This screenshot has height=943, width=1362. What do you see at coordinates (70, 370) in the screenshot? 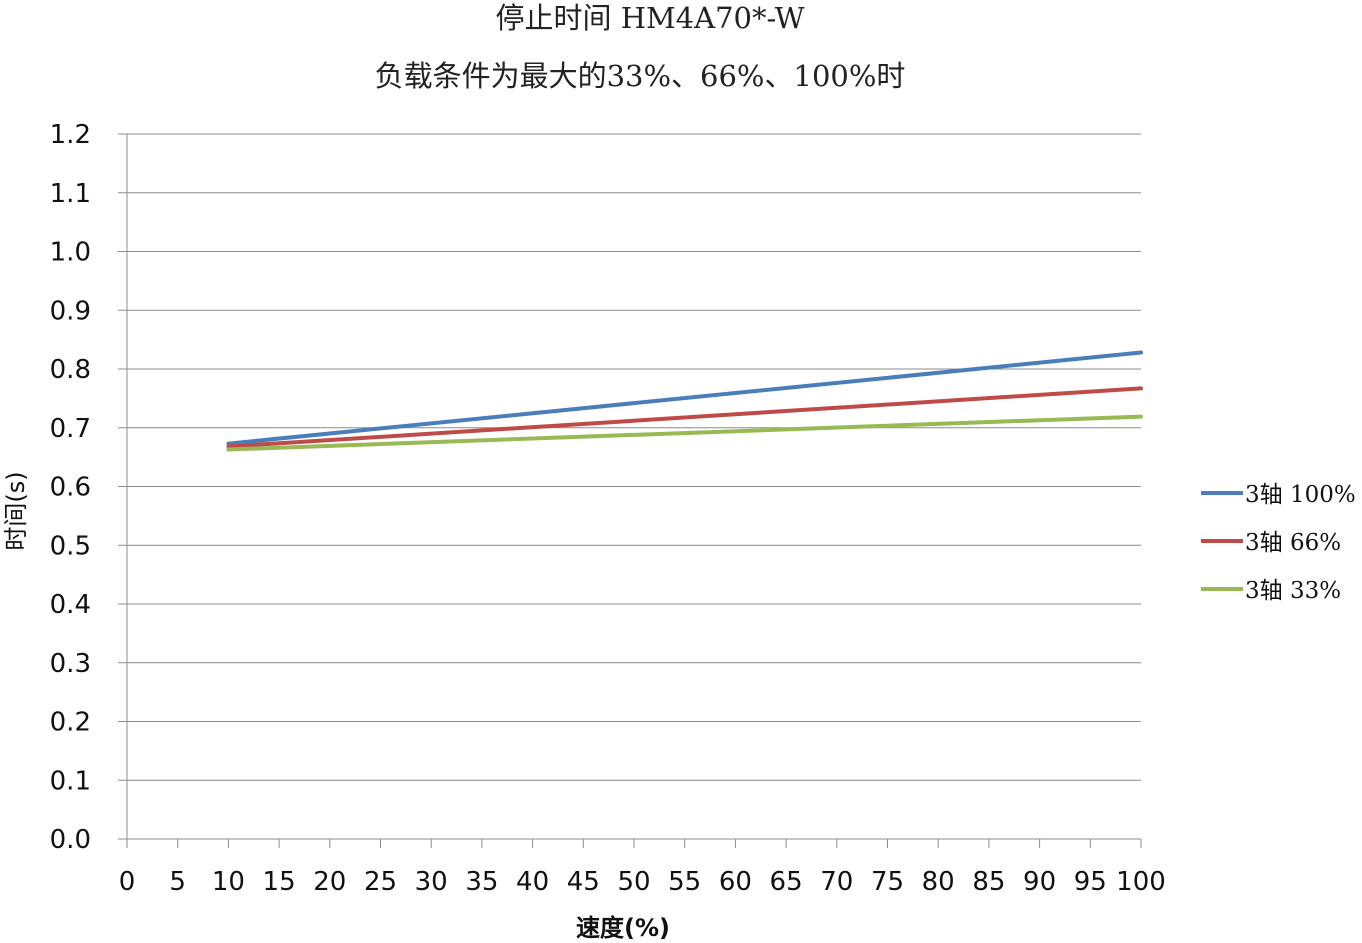
I see `y-tick-label: 0.8` at bounding box center [70, 370].